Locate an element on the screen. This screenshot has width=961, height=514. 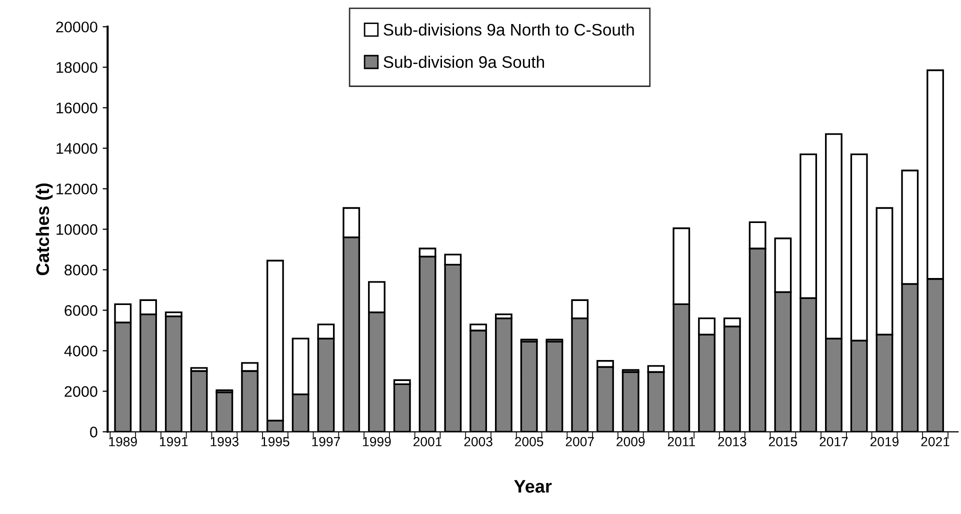
x-tick-label: 2001 is located at coordinates (428, 441).